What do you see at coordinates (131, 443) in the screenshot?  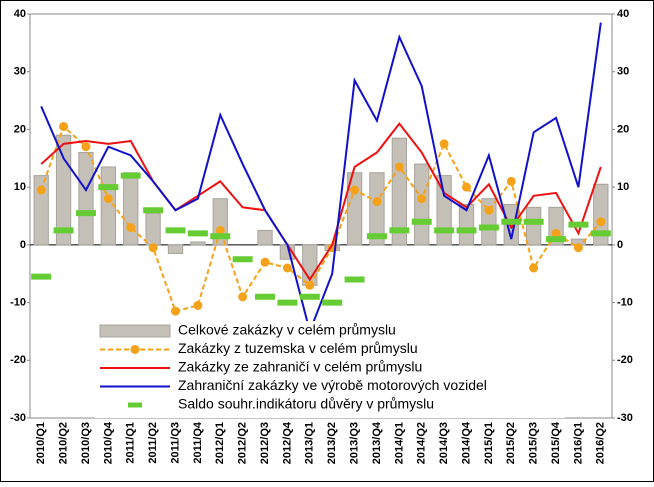 I see `x-tick-label: 2011/Q1` at bounding box center [131, 443].